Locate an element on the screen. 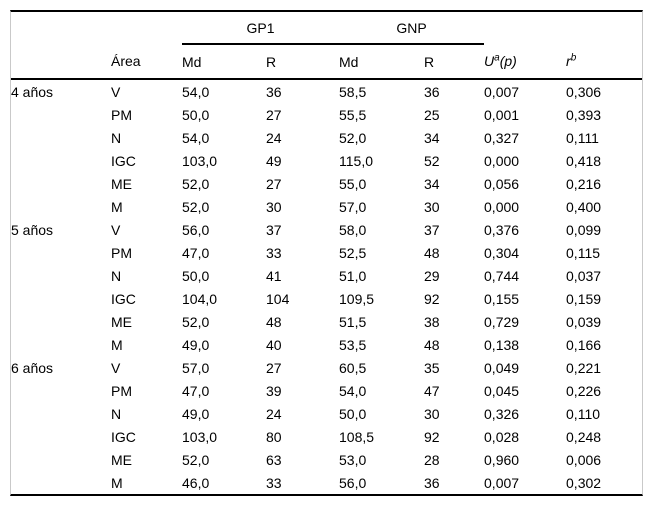  col-header-r-effect: rb is located at coordinates (604, 62).